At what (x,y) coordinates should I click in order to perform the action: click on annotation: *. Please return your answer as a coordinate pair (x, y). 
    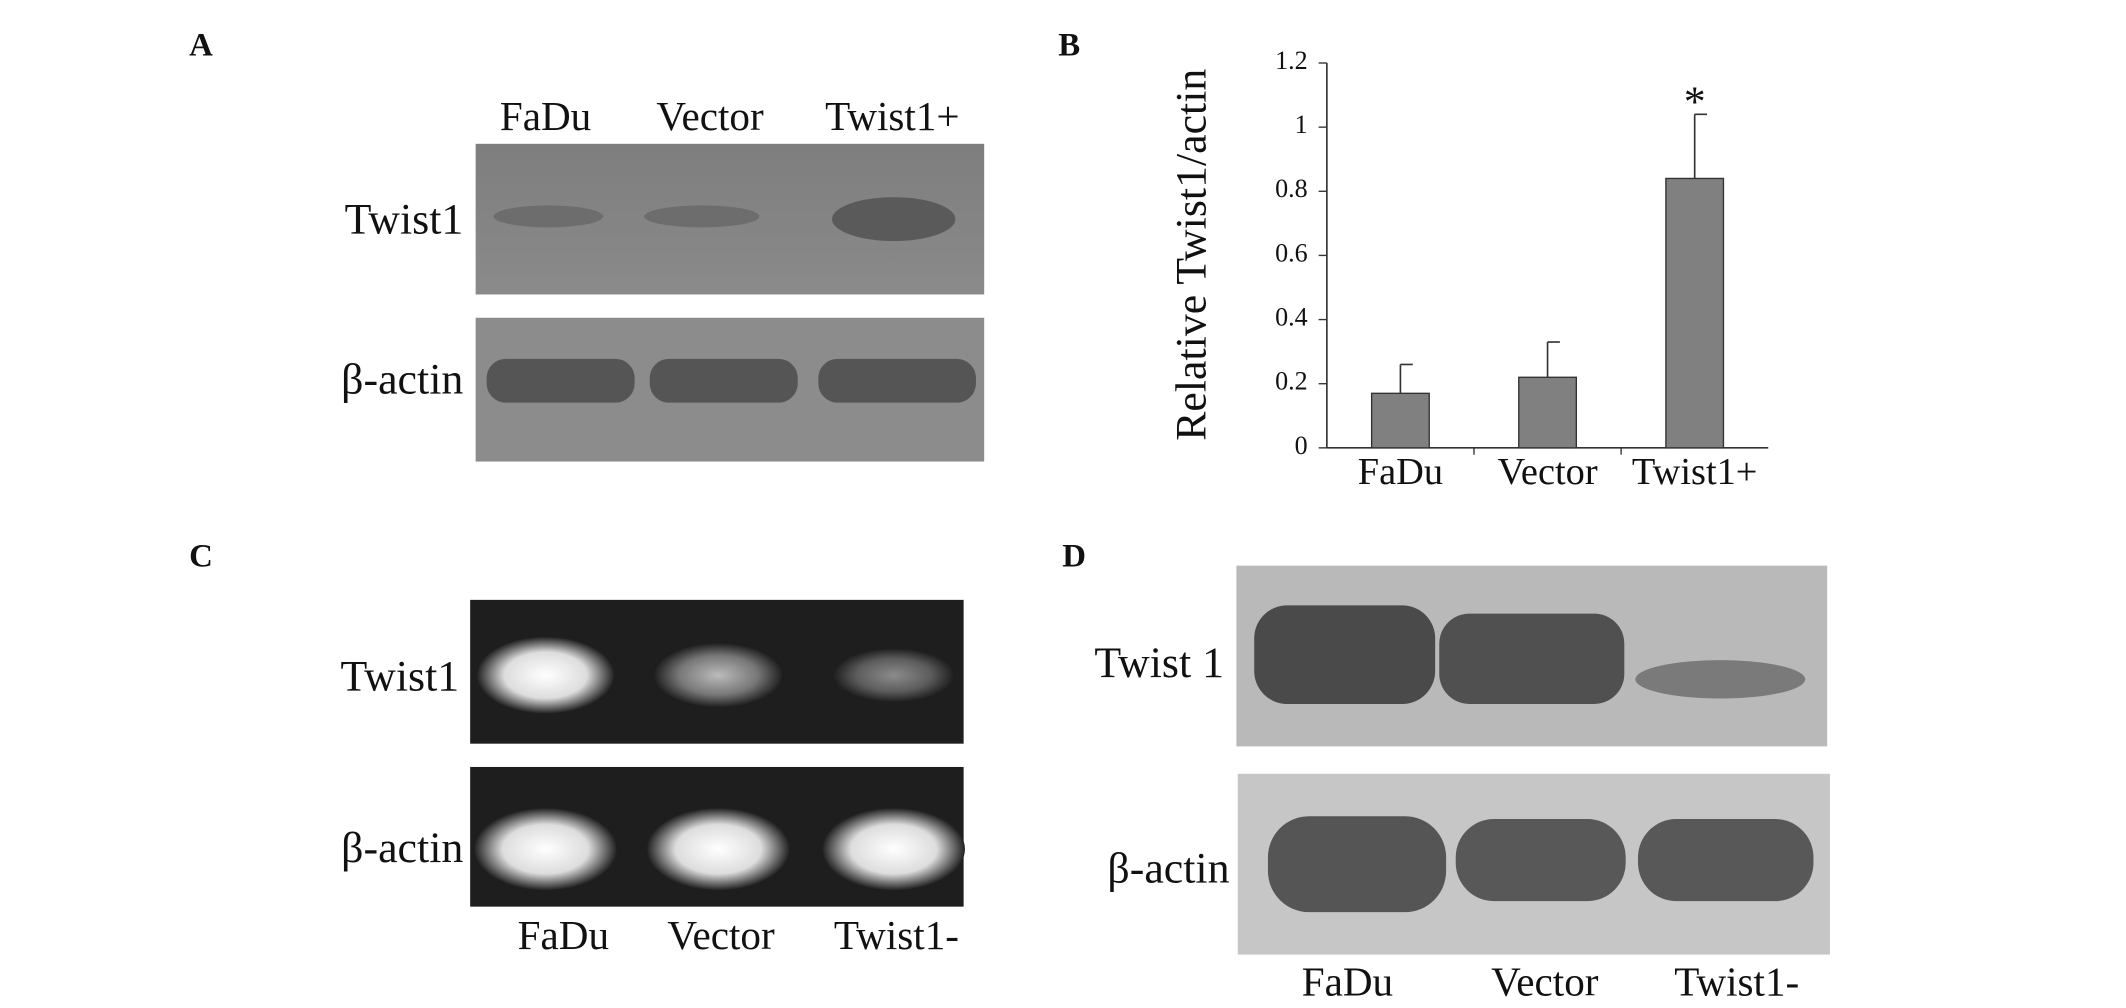
    Looking at the image, I should click on (1695, 102).